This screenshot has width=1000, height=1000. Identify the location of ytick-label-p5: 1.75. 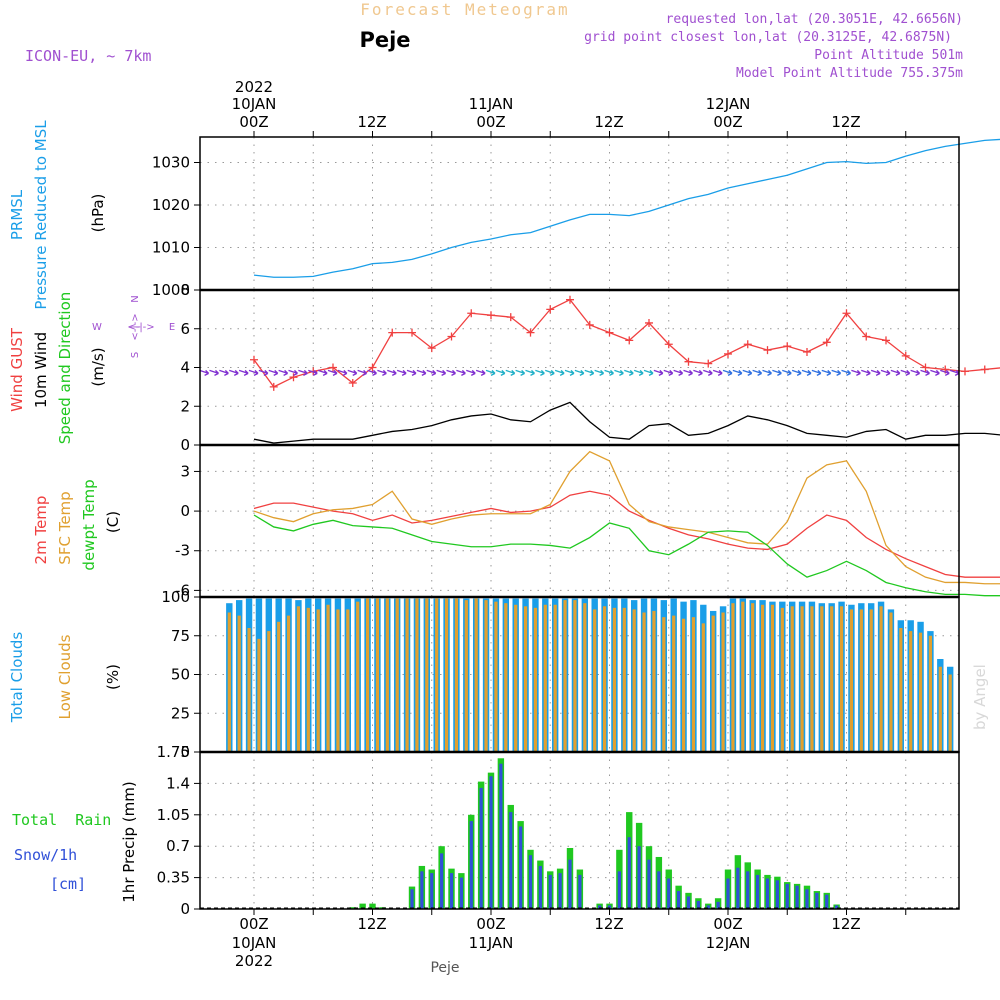
(173, 752).